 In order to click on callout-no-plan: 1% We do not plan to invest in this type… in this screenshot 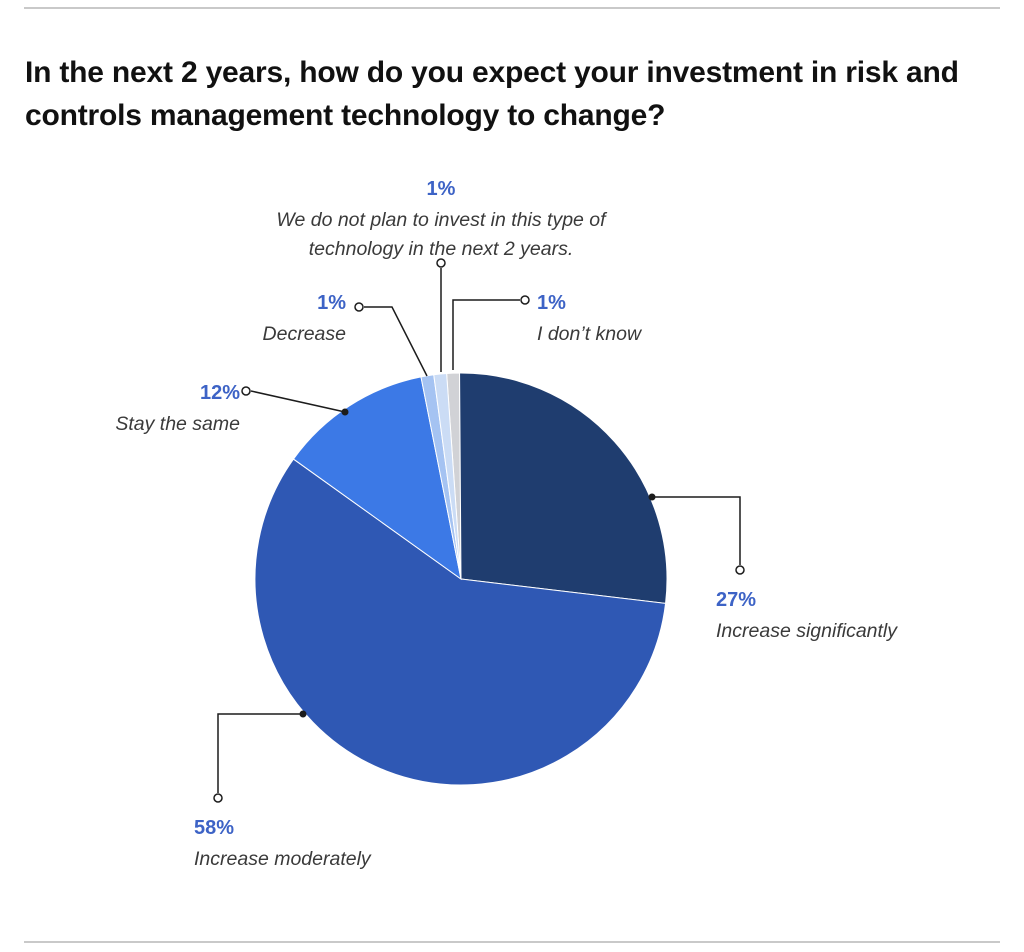, I will do `click(441, 219)`.